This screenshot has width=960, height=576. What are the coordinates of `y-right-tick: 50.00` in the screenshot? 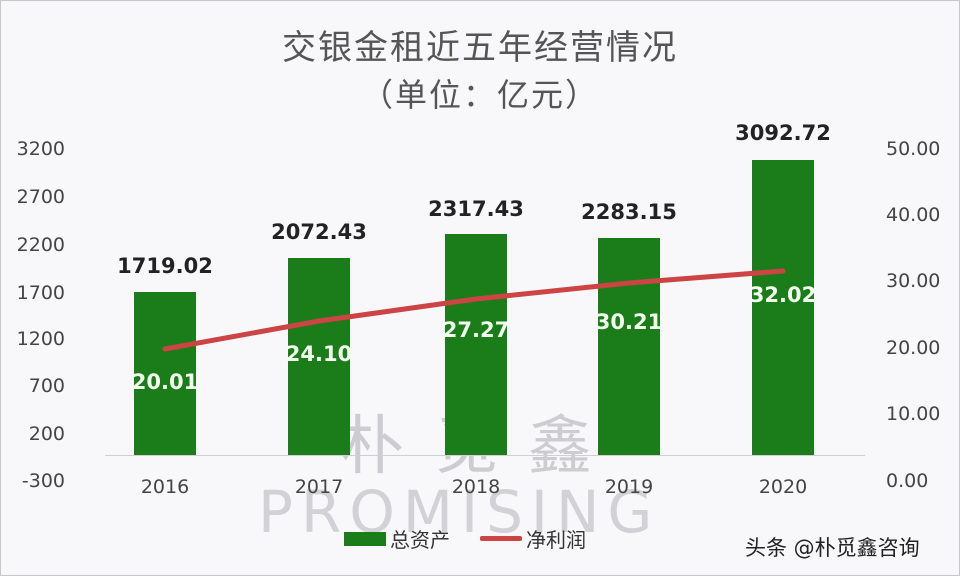 It's located at (913, 149).